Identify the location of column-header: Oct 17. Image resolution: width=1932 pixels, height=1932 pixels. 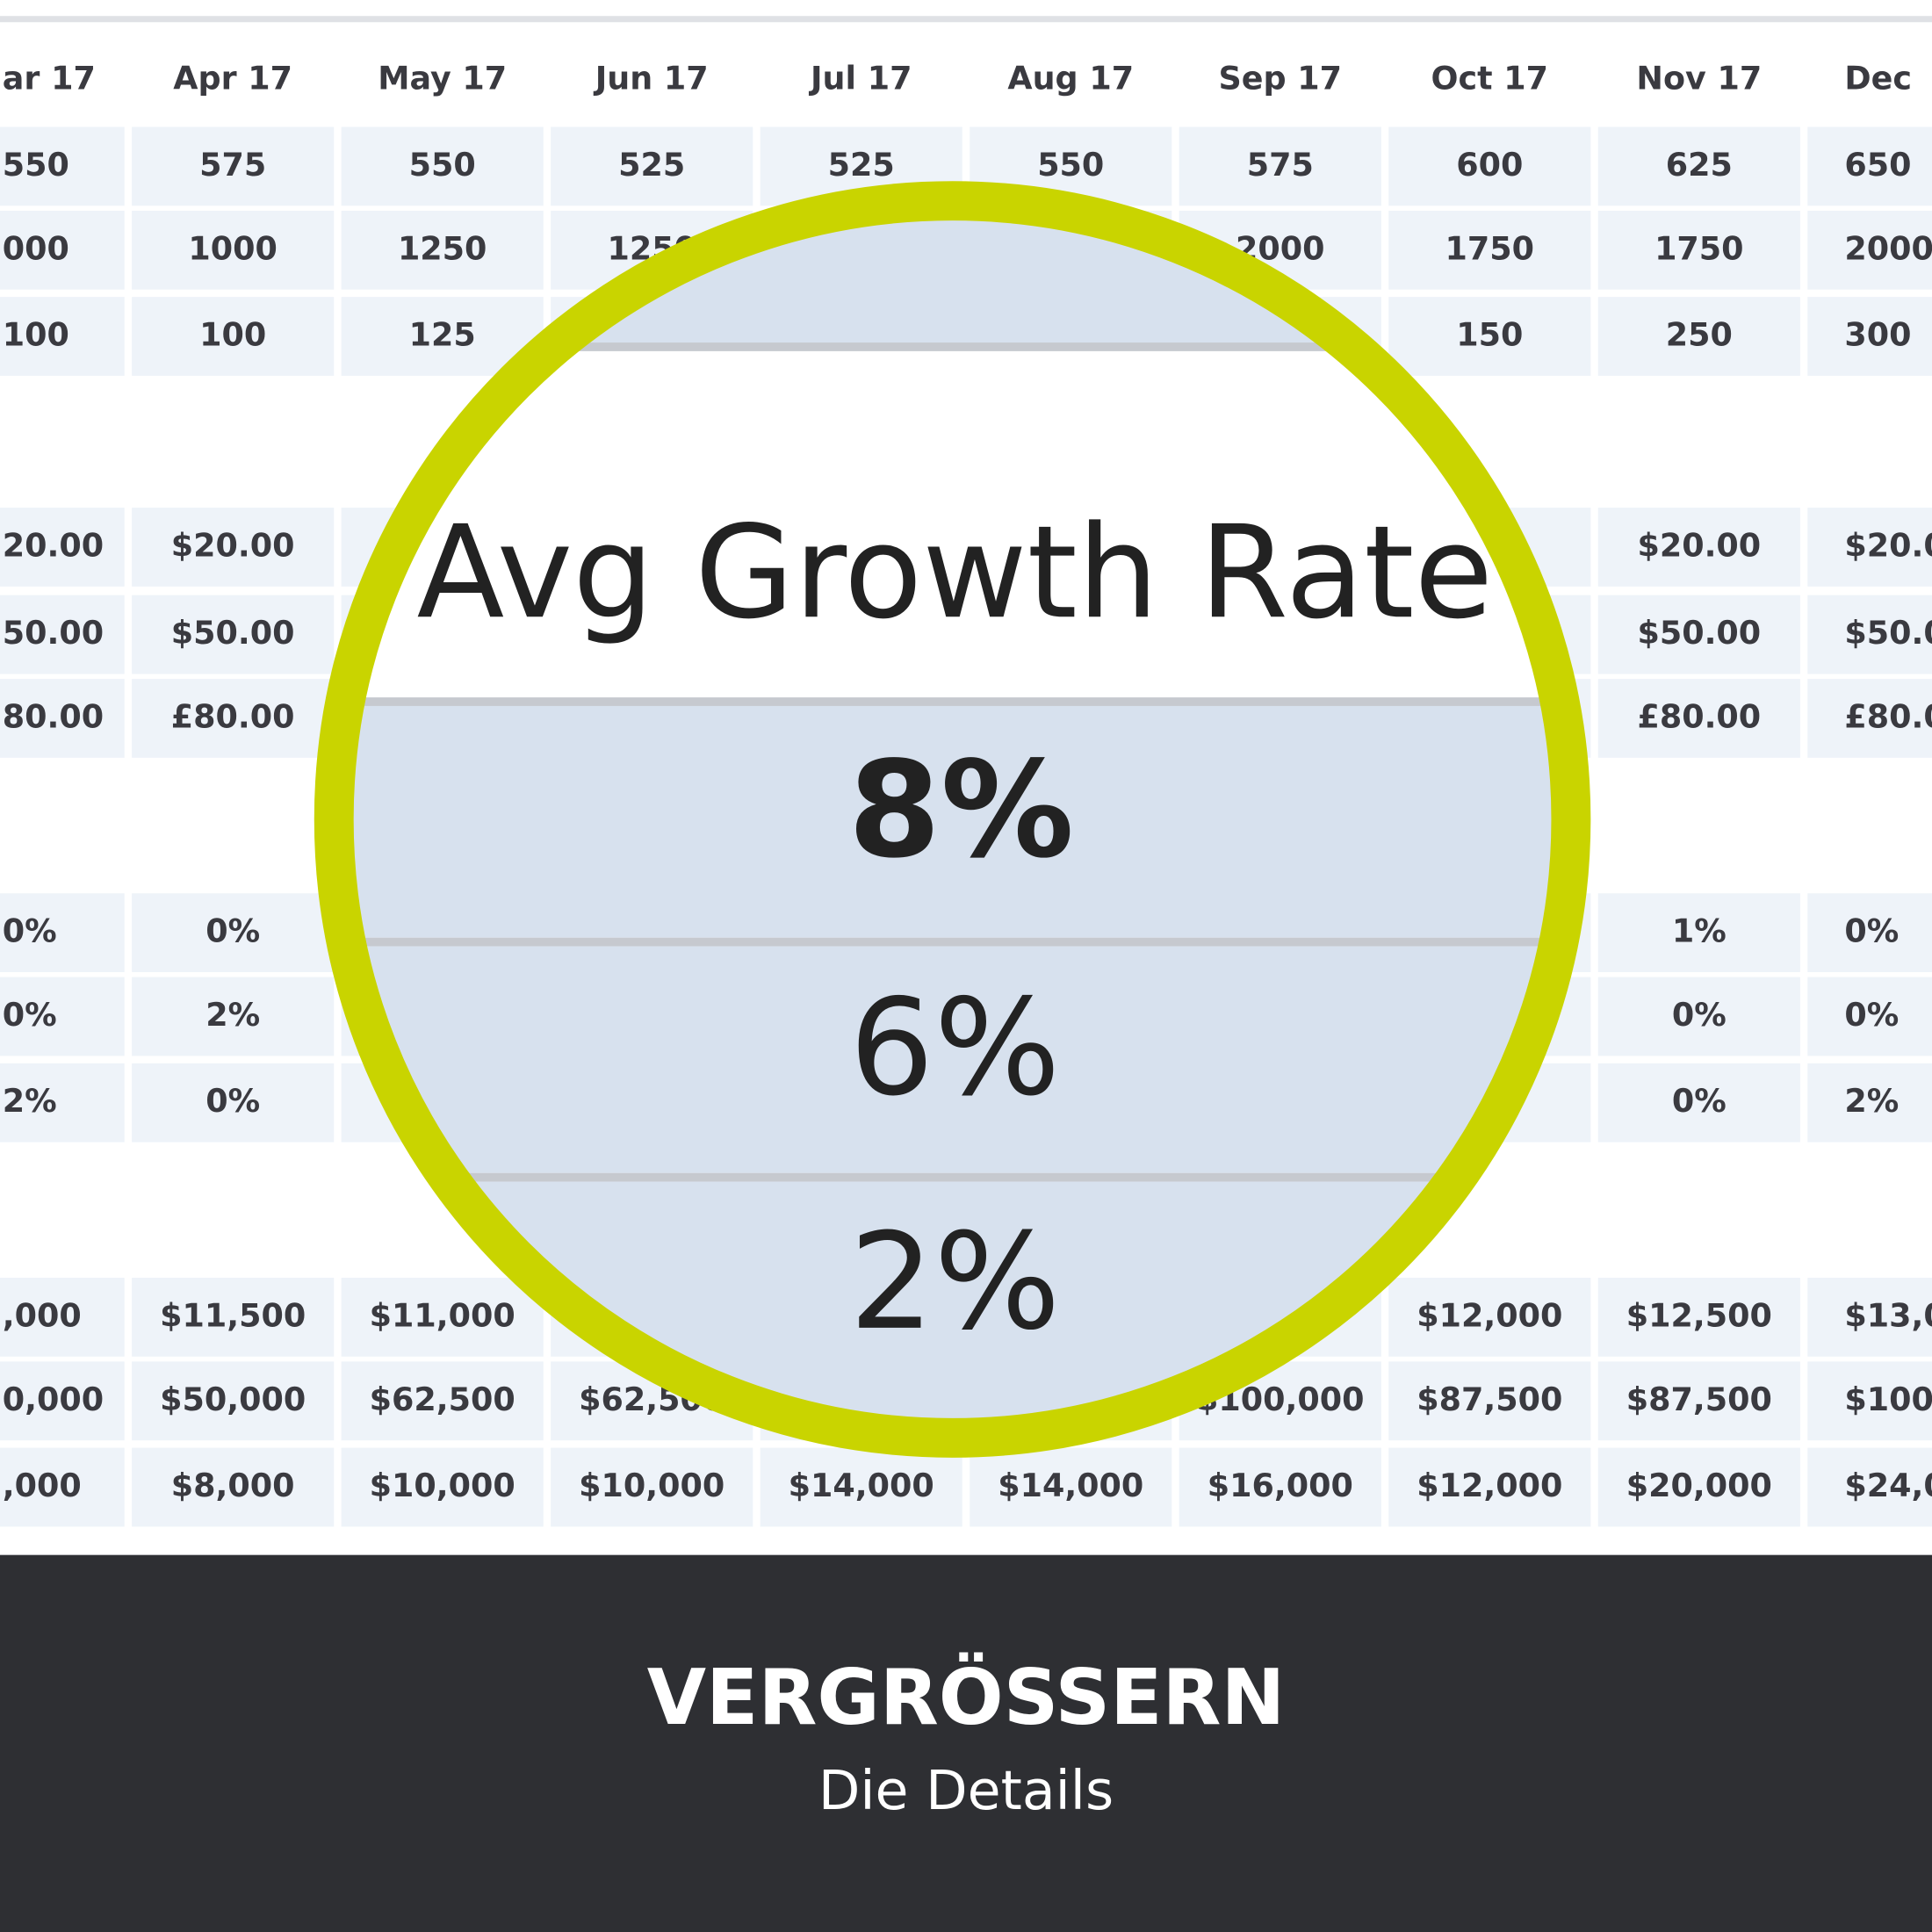
(1489, 79).